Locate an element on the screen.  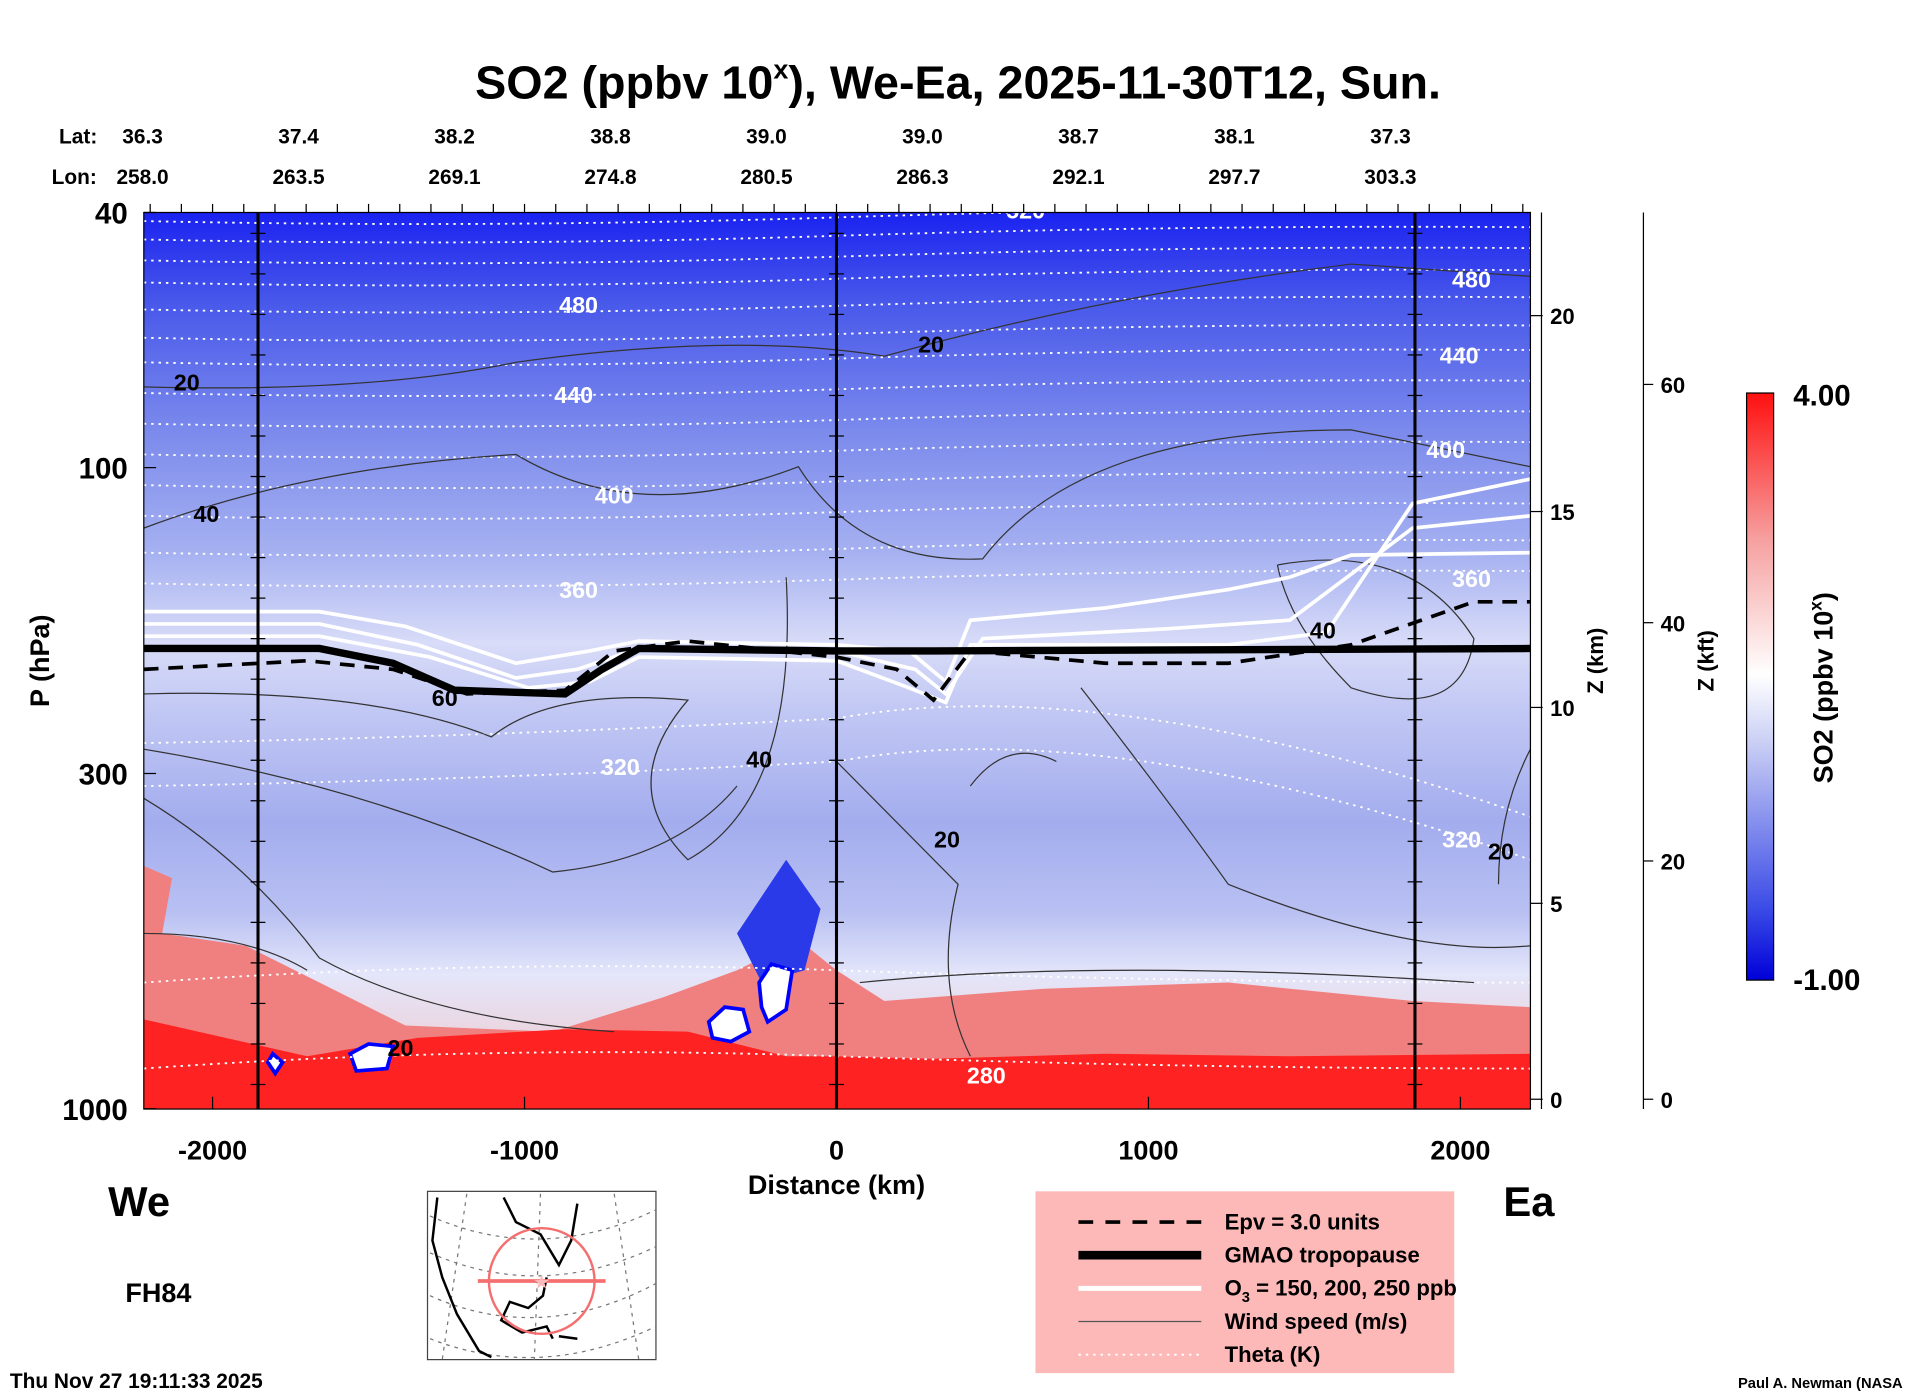
lon-value: 269.1 is located at coordinates (454, 177).